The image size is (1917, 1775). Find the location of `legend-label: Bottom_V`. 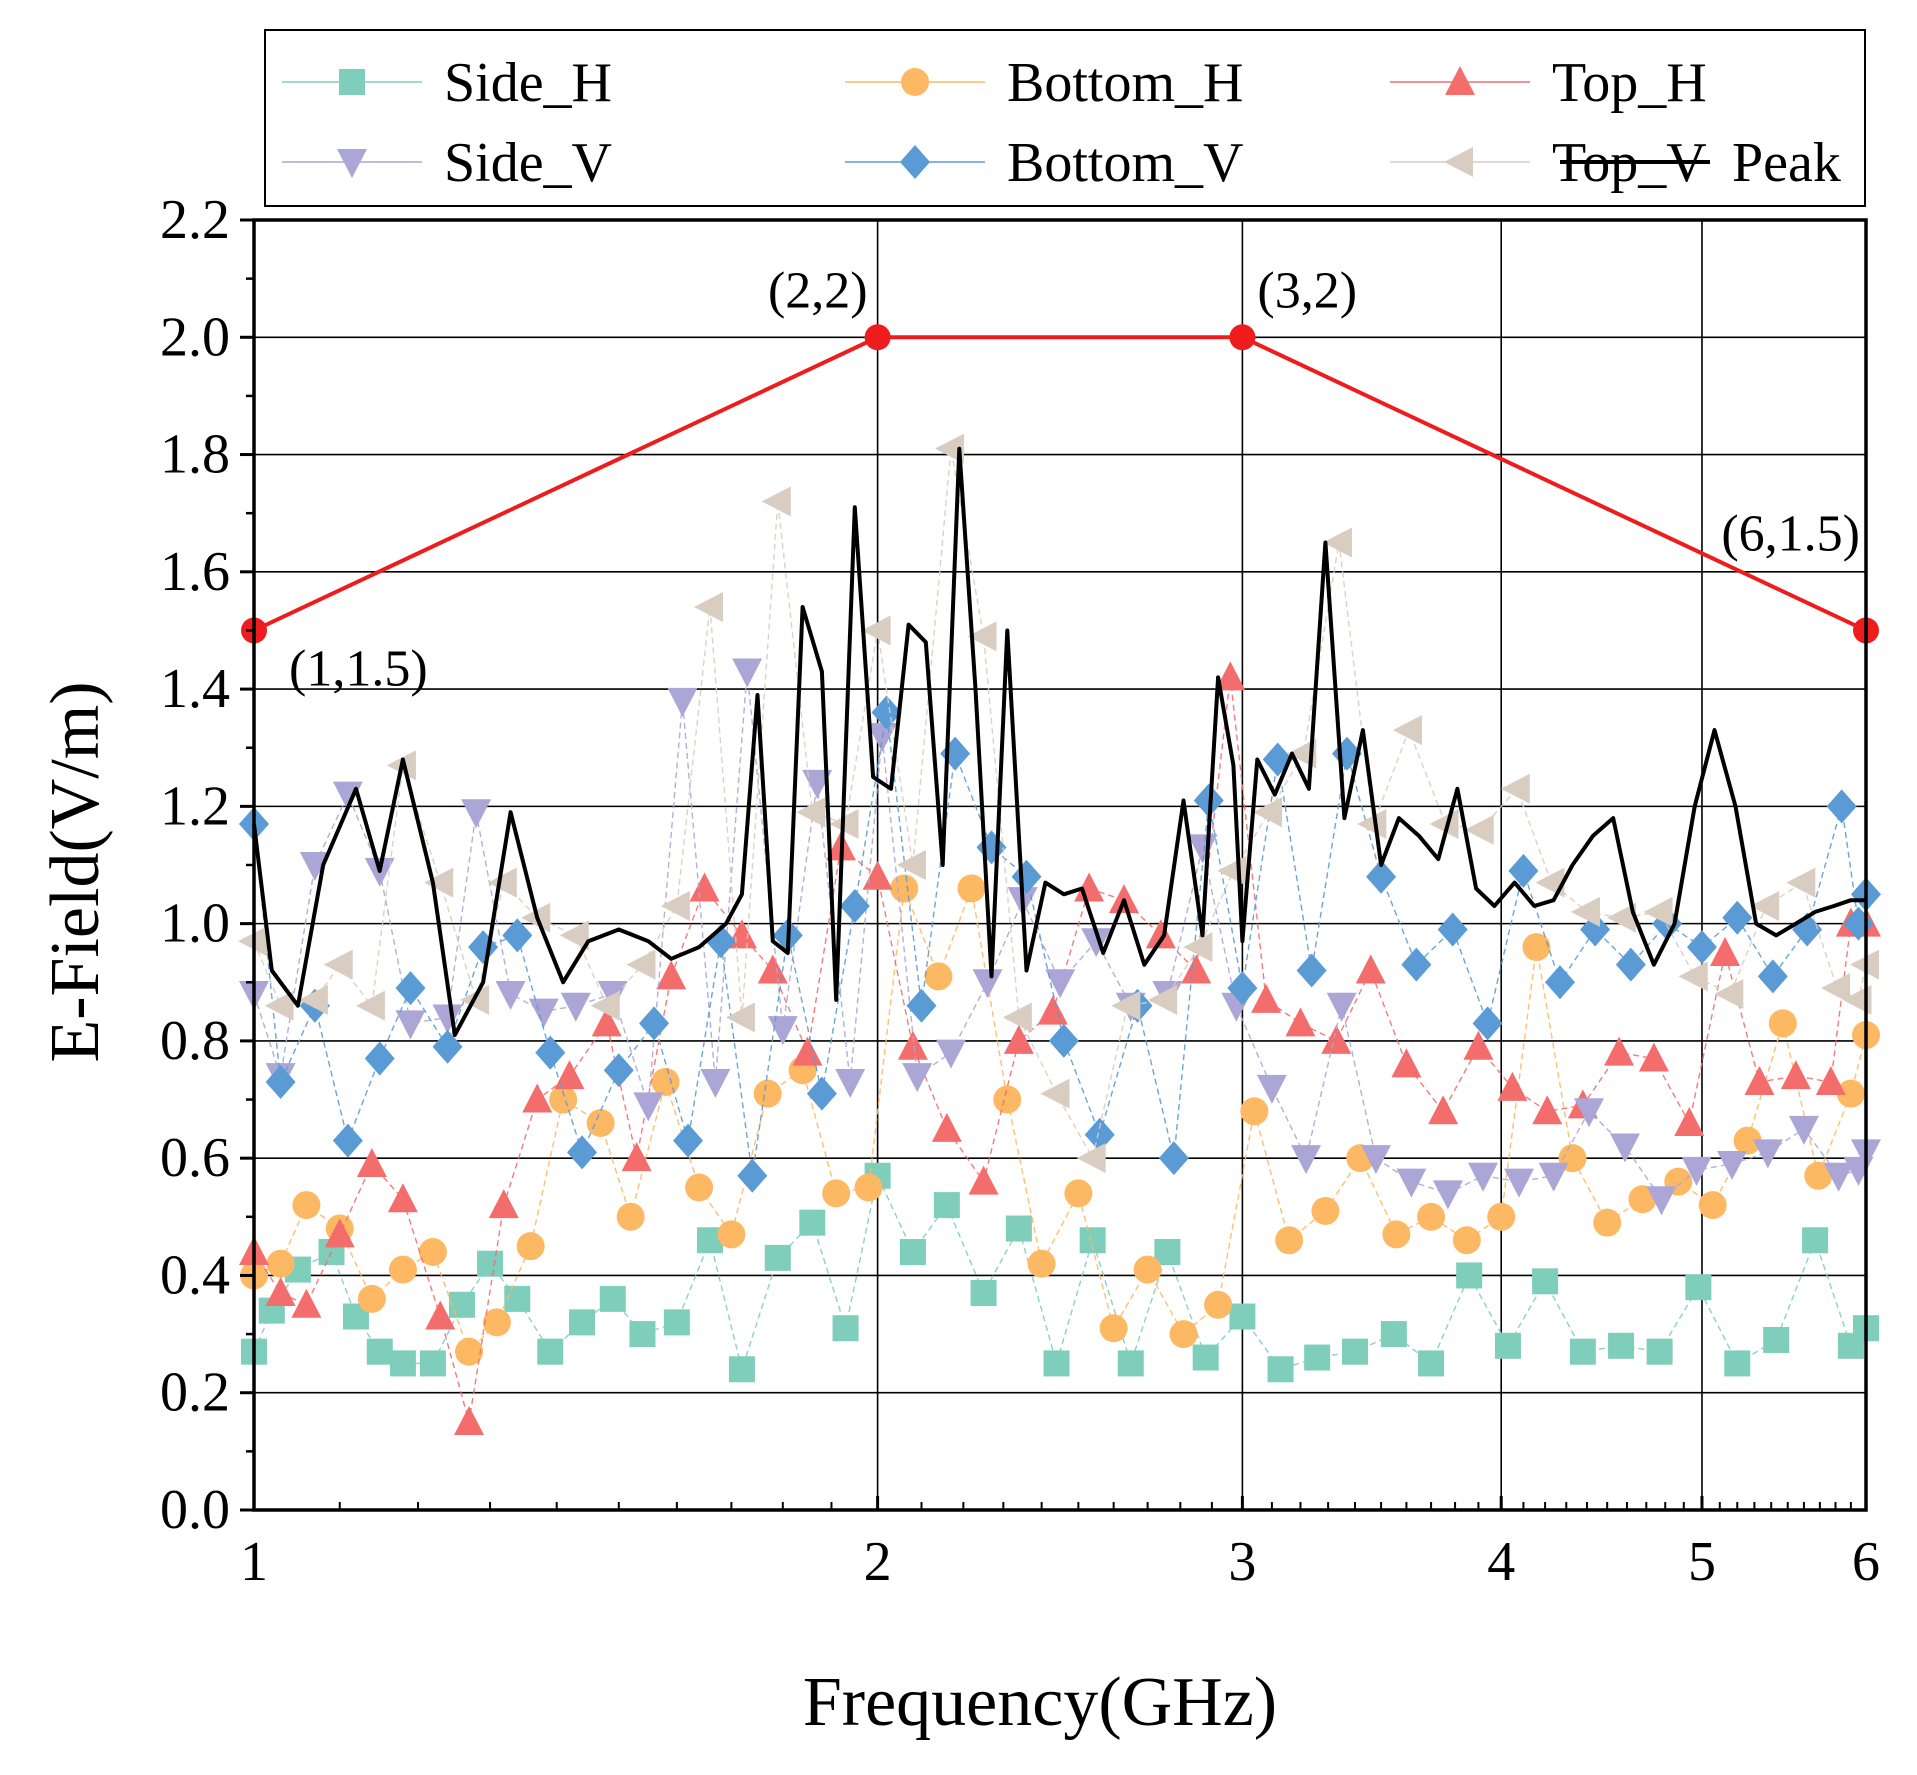

legend-label: Bottom_V is located at coordinates (1125, 163).